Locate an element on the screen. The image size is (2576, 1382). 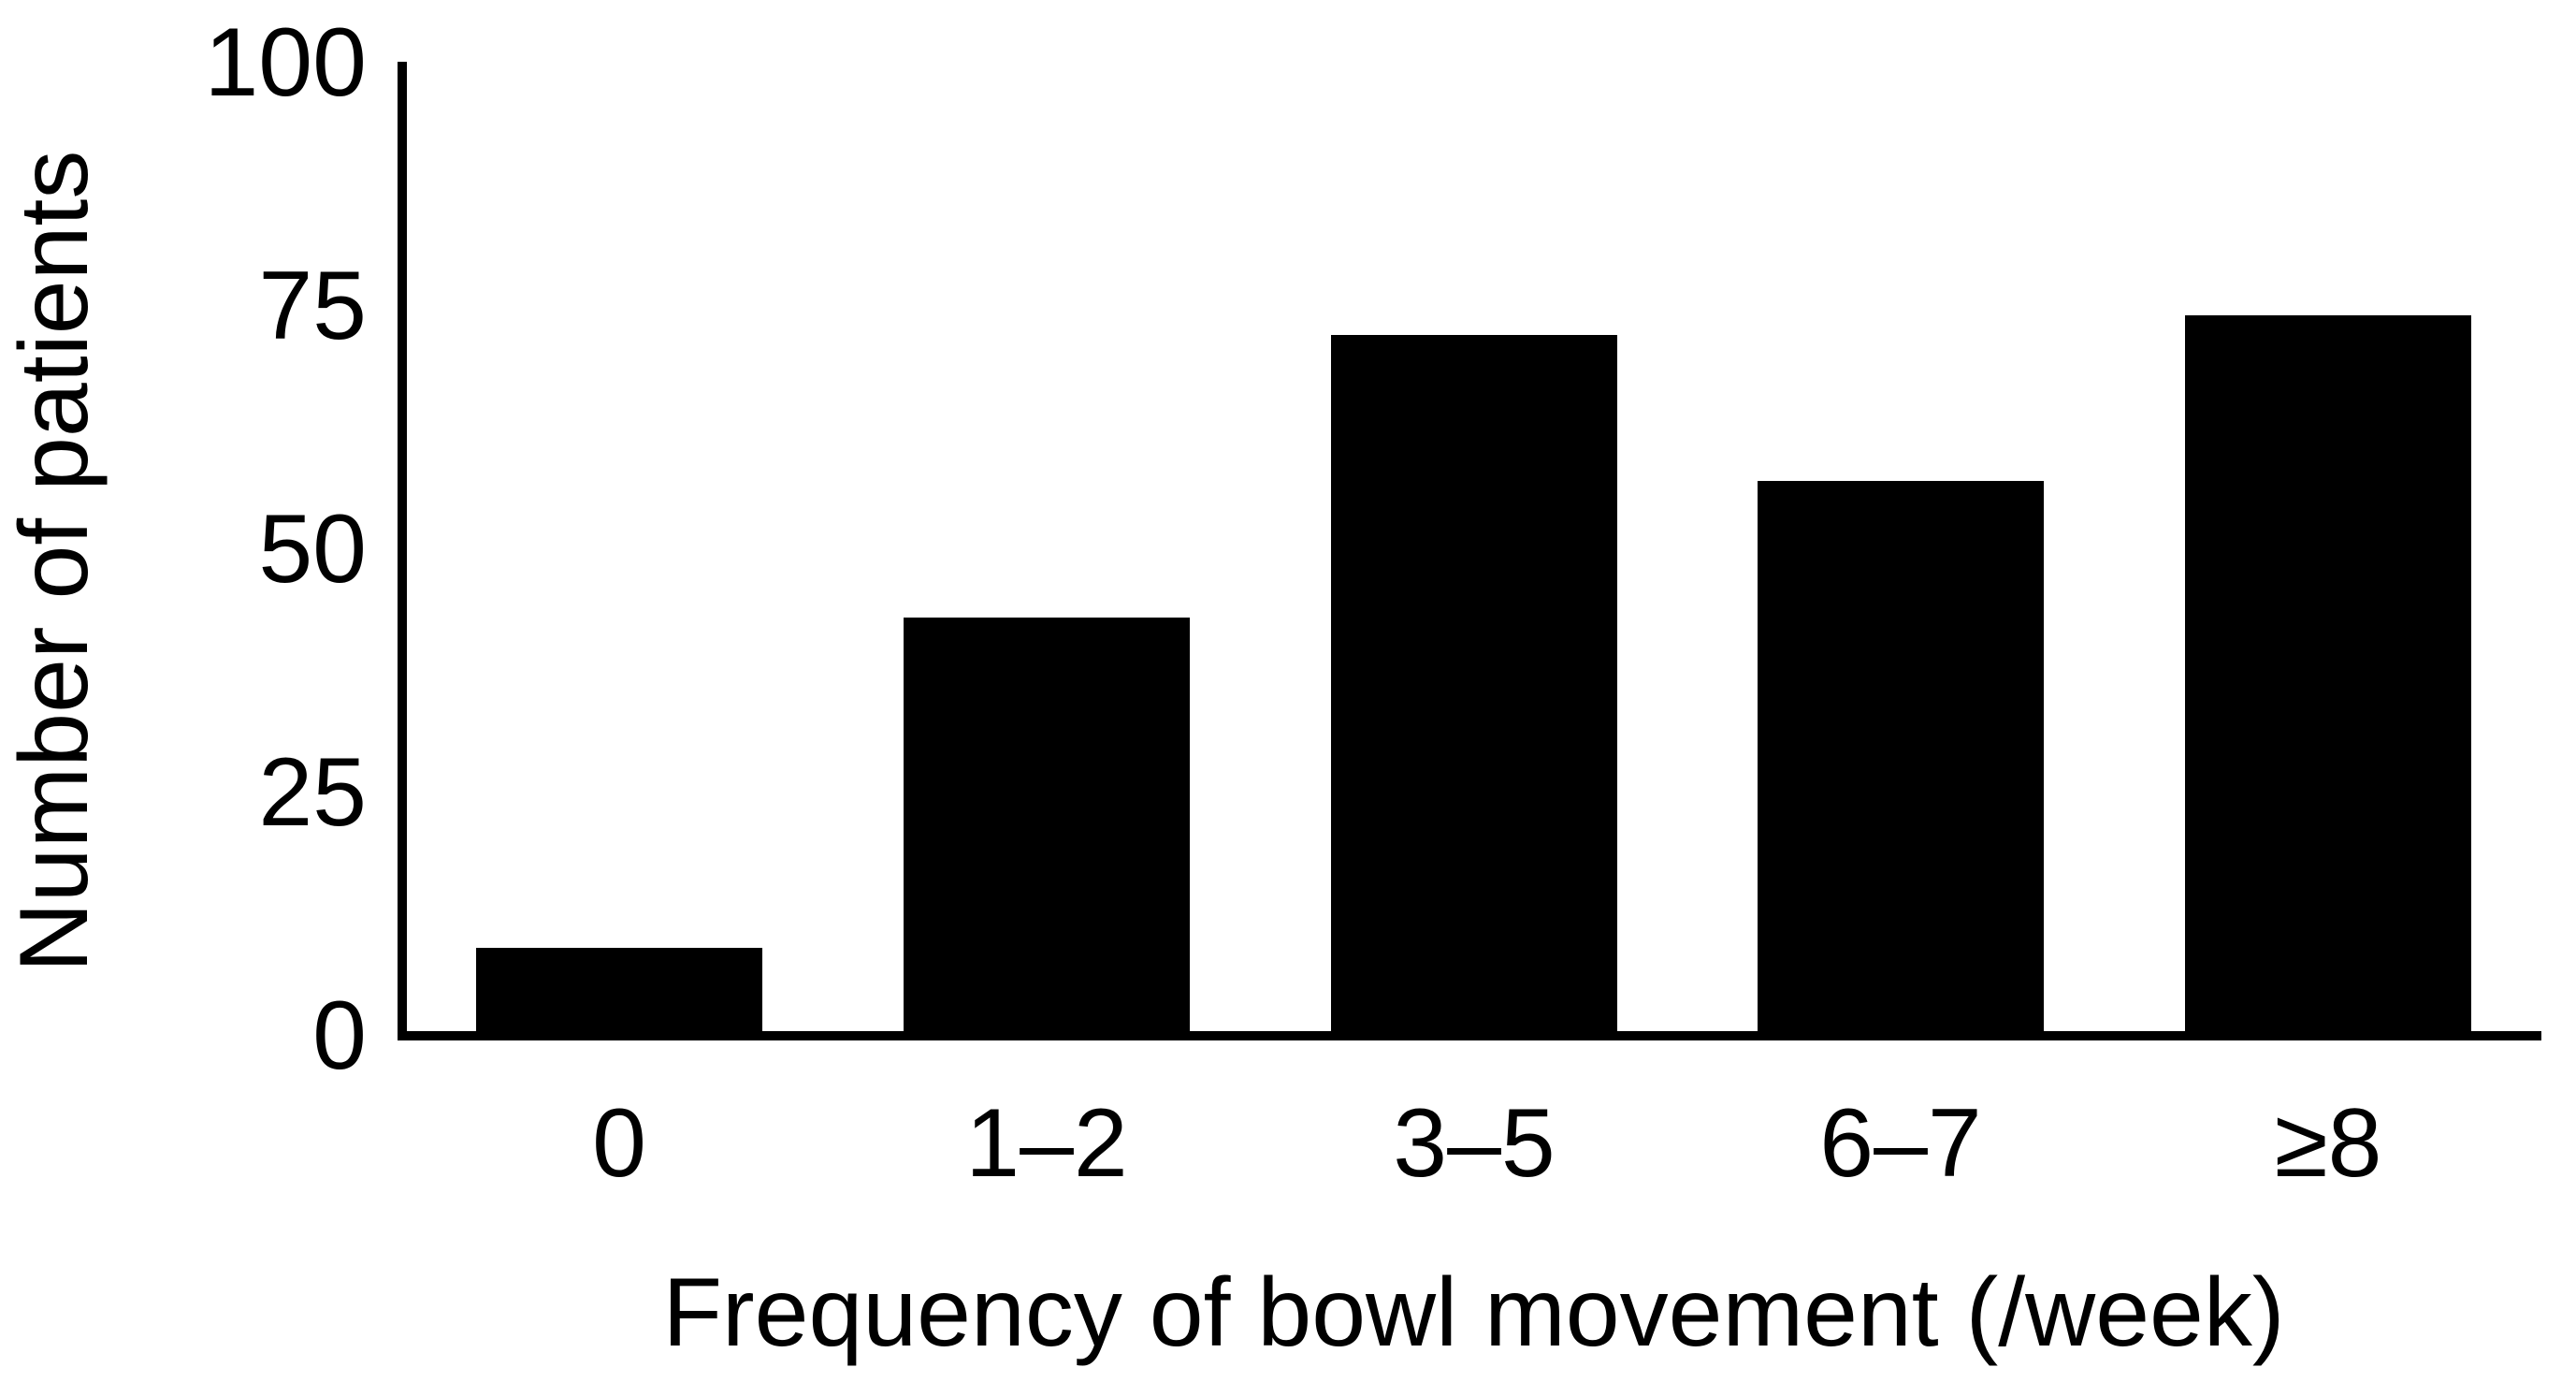
y-tick-label-0: 0 is located at coordinates (340, 1036).